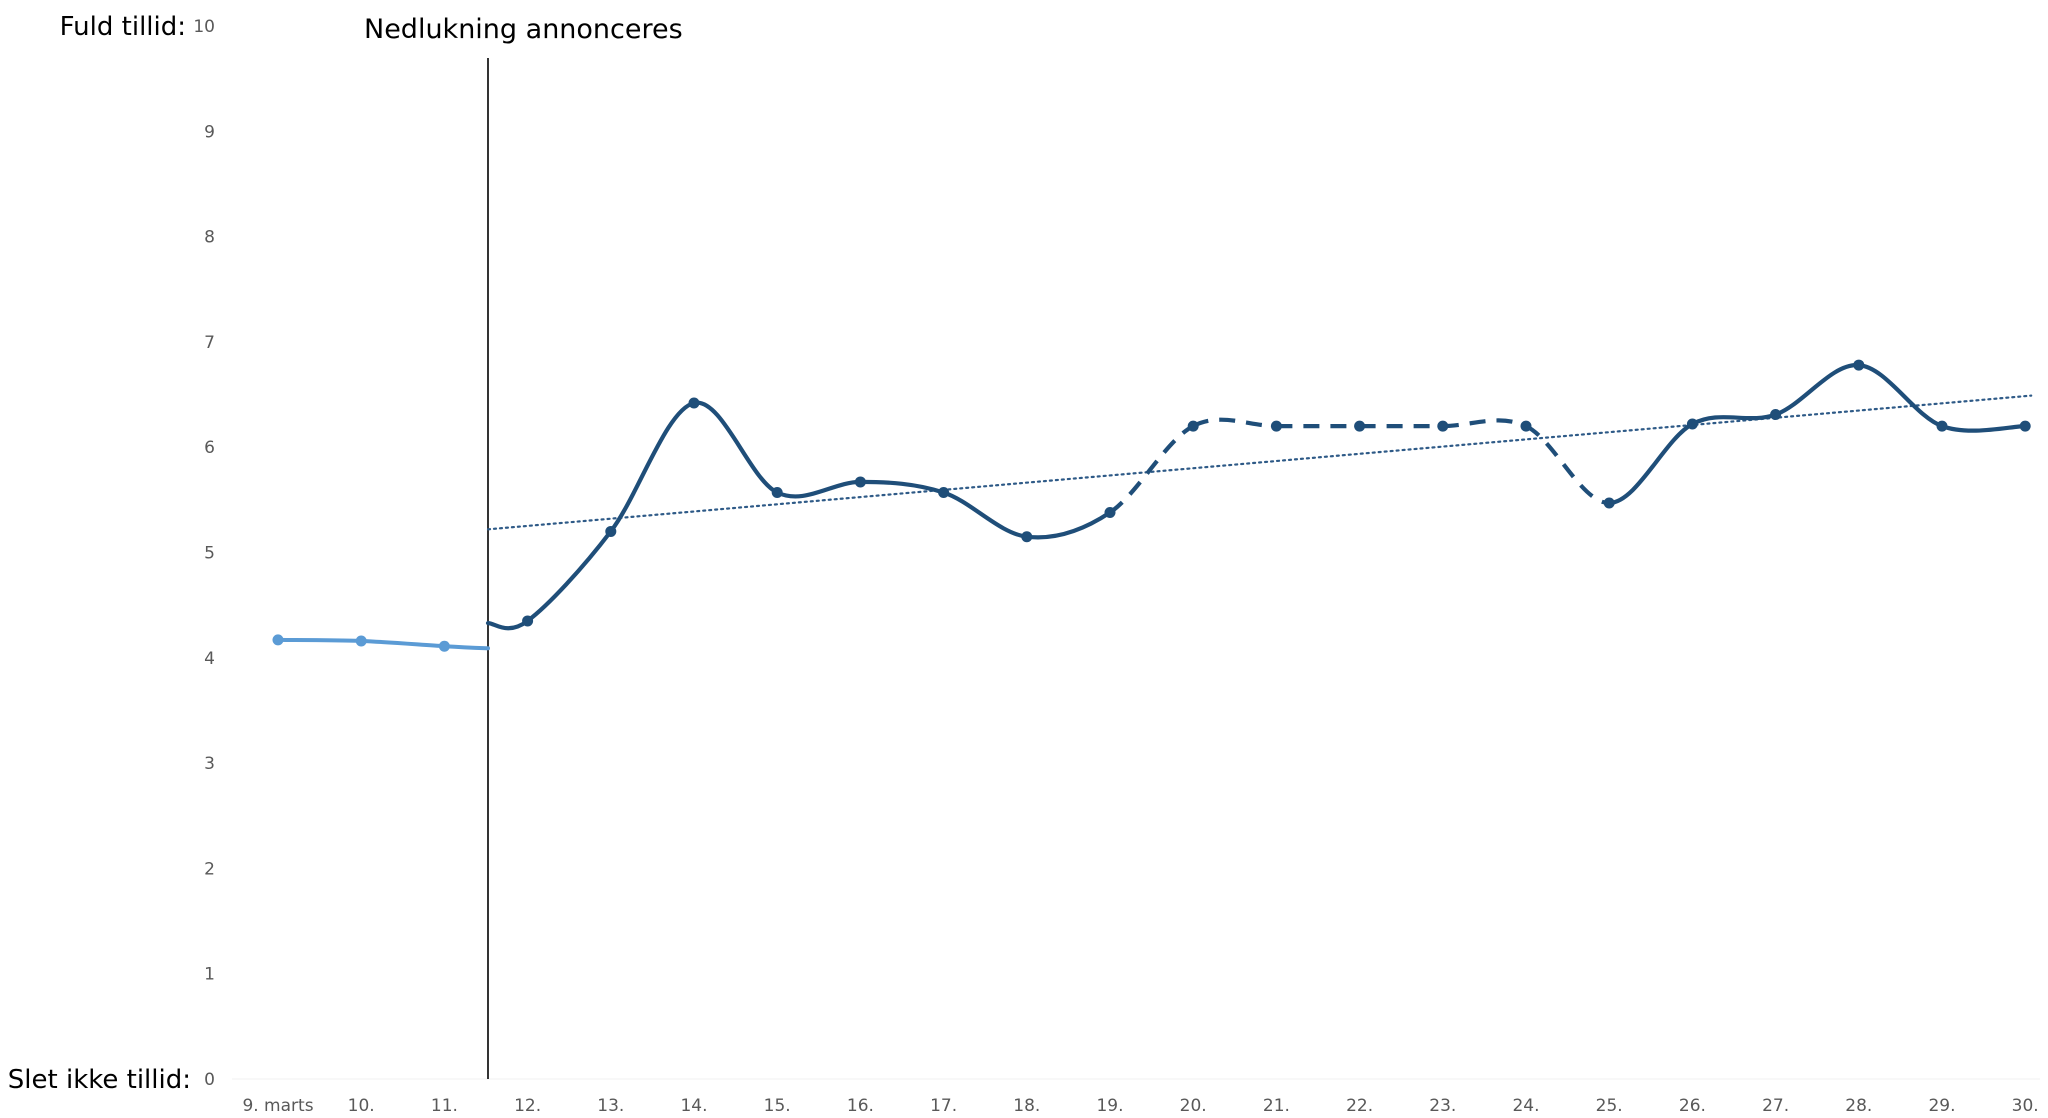  What do you see at coordinates (1193, 1106) in the screenshot?
I see `x-tick-label: 20.` at bounding box center [1193, 1106].